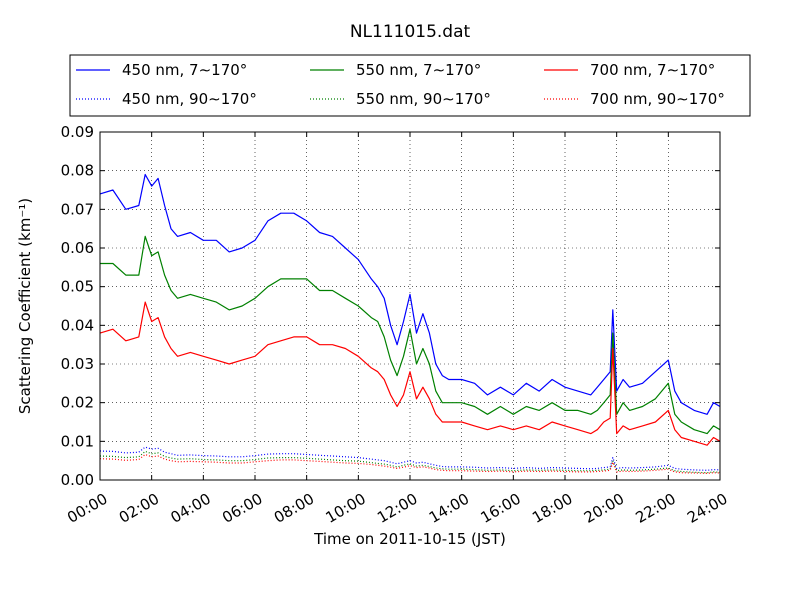  I want to click on legend-label: 550 nm, 7∼170°, so click(418, 70).